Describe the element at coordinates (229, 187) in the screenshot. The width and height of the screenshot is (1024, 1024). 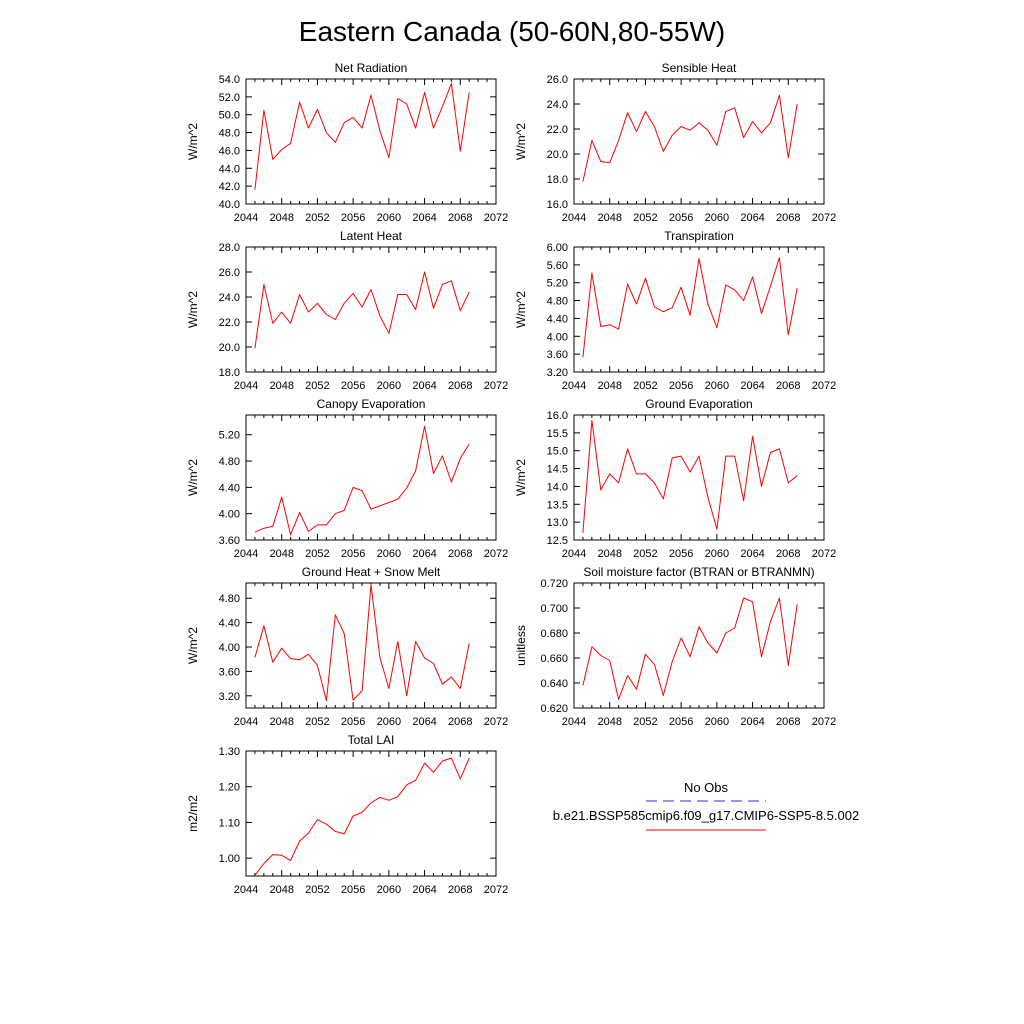
I see `y-tick-label: 42.0` at that location.